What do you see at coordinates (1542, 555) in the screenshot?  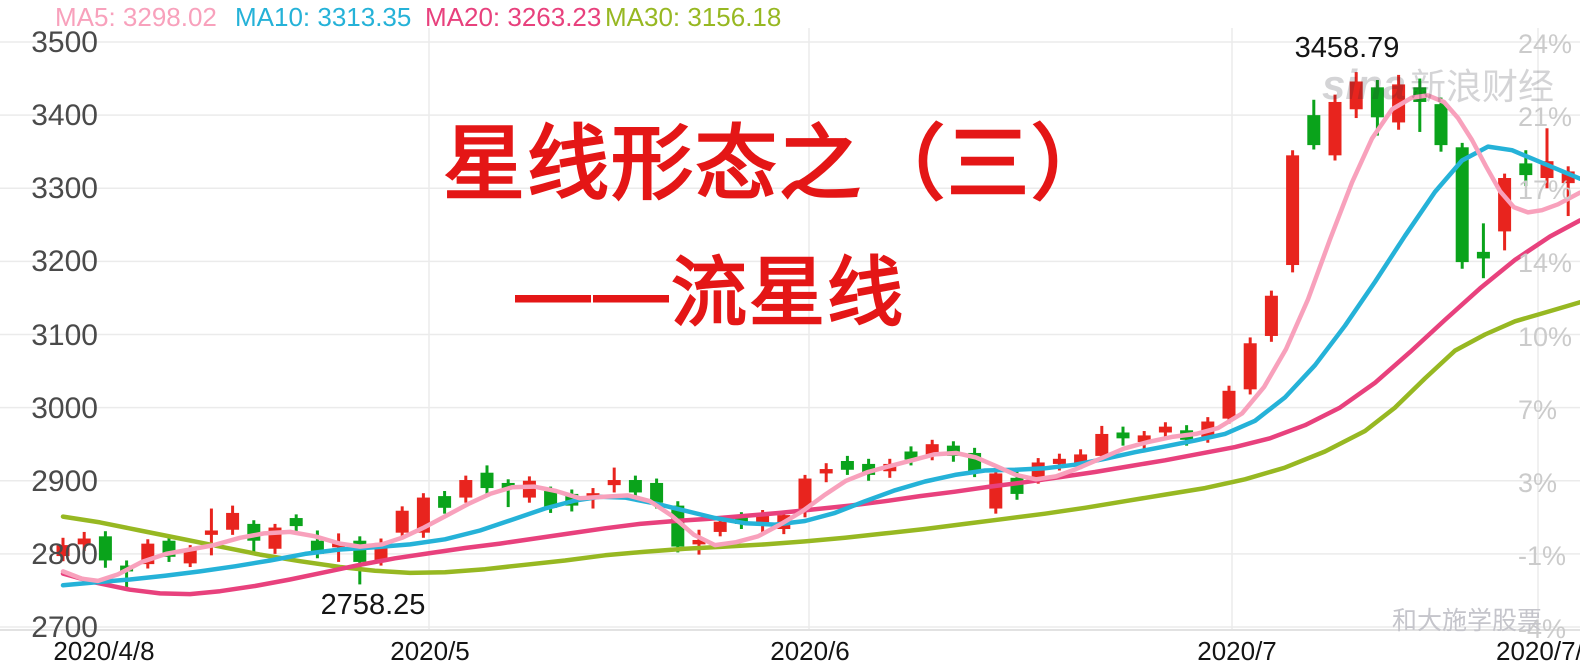 I see `y-axis-right-label: -1%` at bounding box center [1542, 555].